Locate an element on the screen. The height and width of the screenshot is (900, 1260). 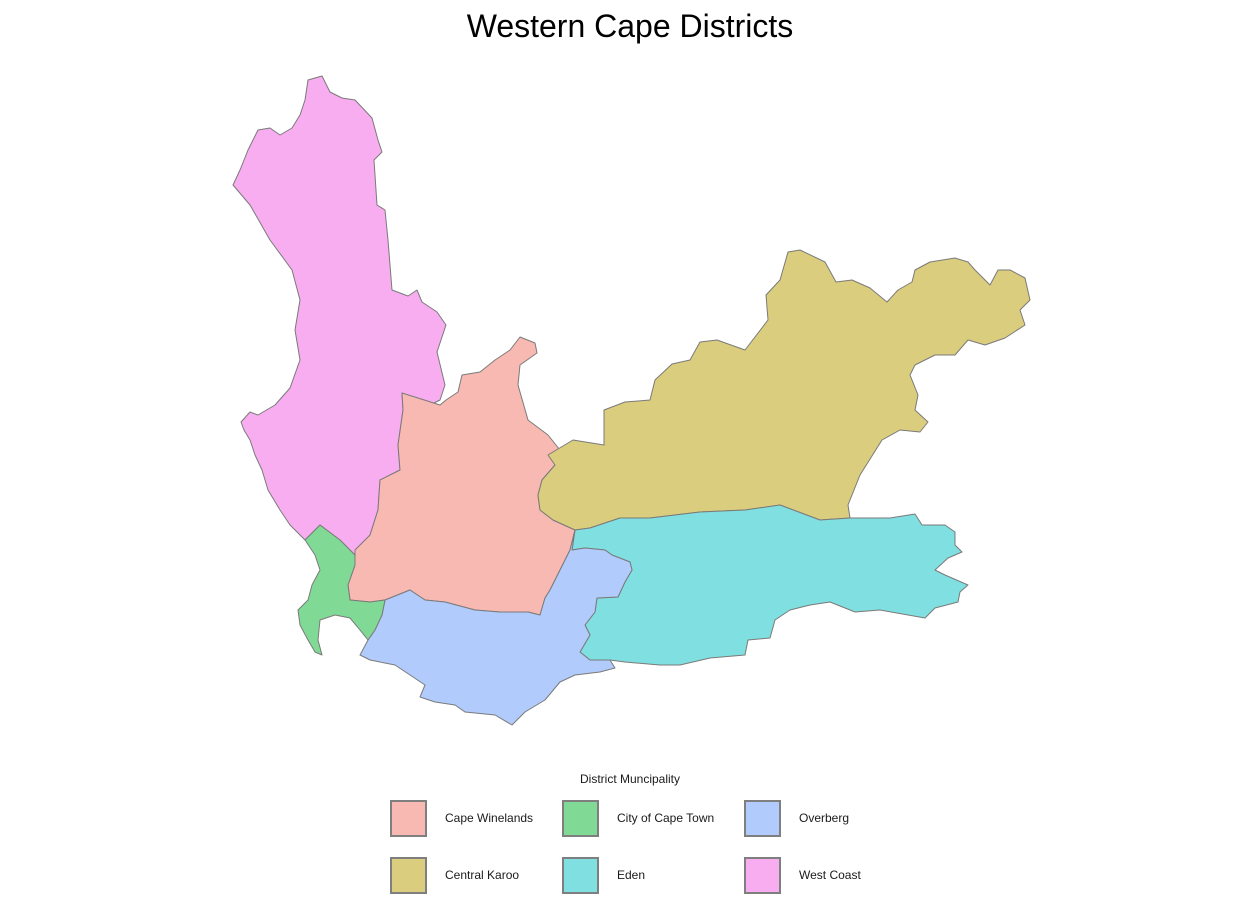
legend-label: Eden is located at coordinates (631, 875).